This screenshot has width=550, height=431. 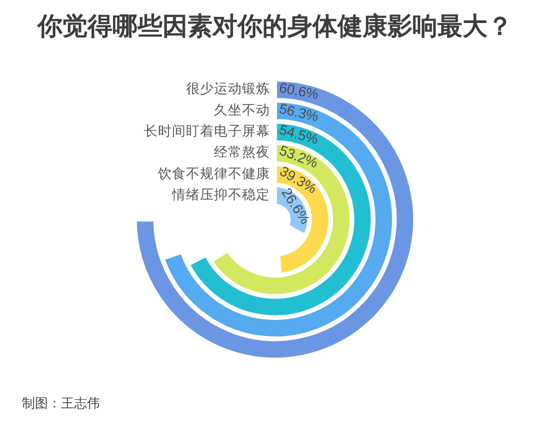 I want to click on text: 你觉得哪些因素对你的身体健康影响最大？, so click(x=274, y=26).